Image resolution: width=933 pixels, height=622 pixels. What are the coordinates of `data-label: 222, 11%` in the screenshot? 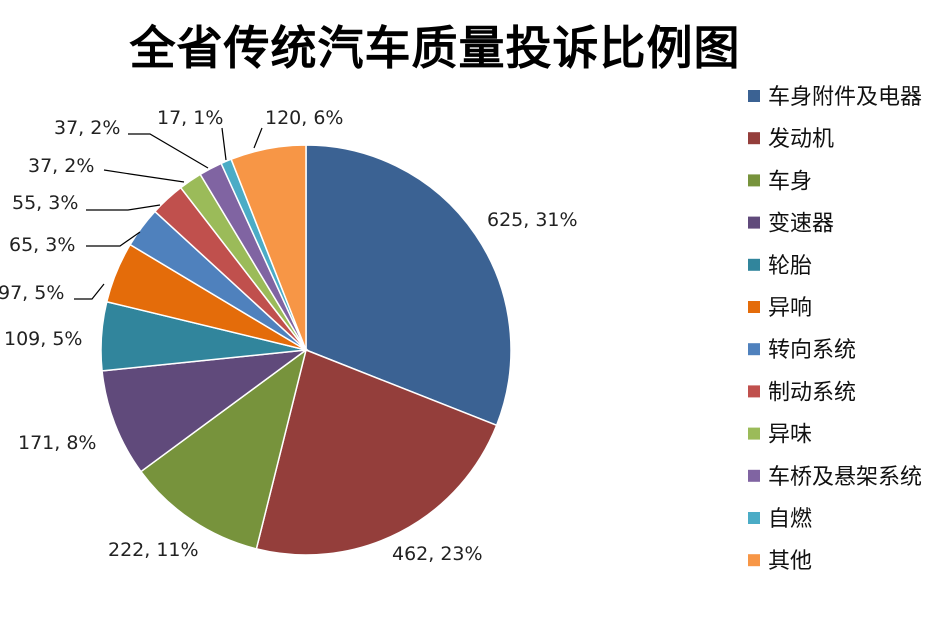 It's located at (153, 550).